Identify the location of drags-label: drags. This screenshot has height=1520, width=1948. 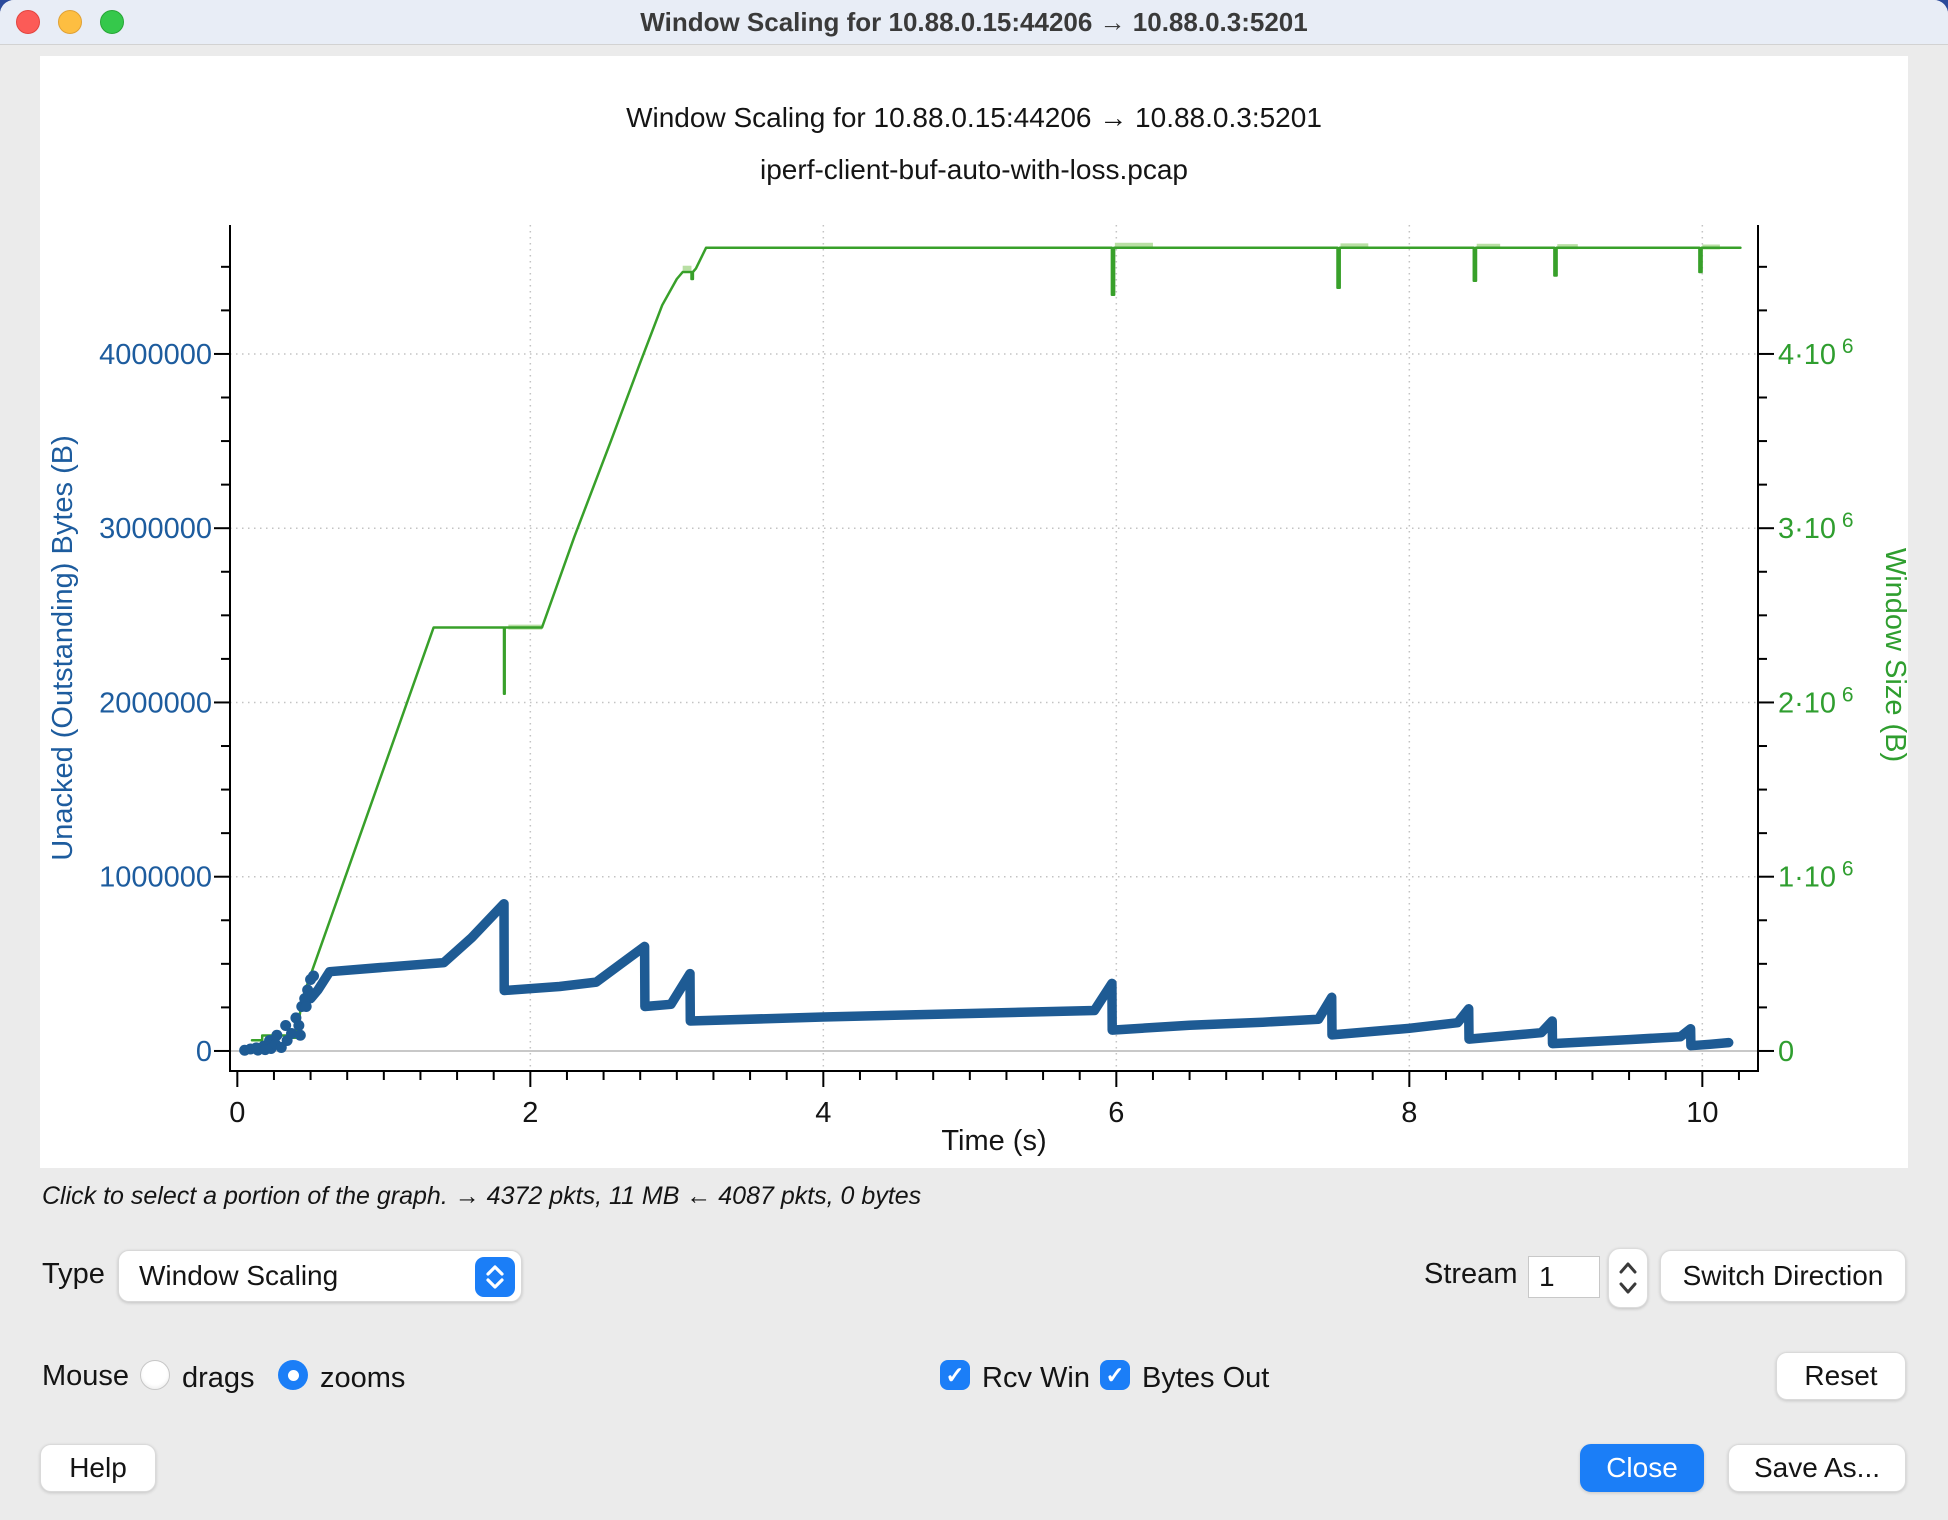
(218, 1378).